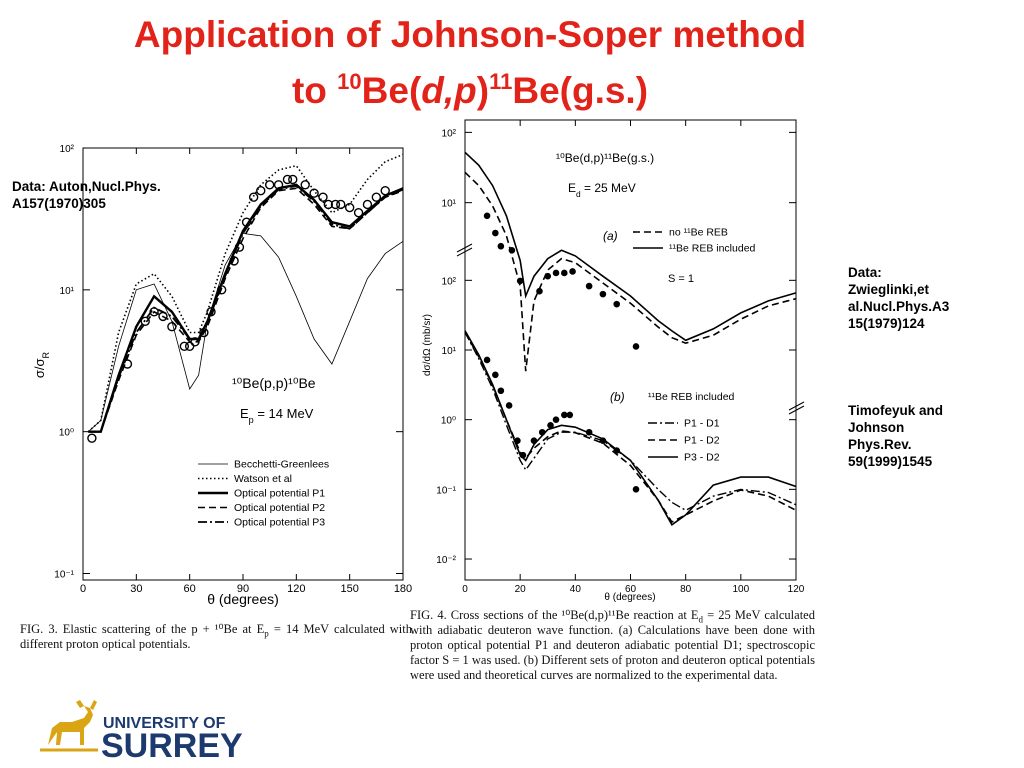 The image size is (1024, 768). Describe the element at coordinates (580, 90) in the screenshot. I see `title-part: Be(g.s.)` at that location.